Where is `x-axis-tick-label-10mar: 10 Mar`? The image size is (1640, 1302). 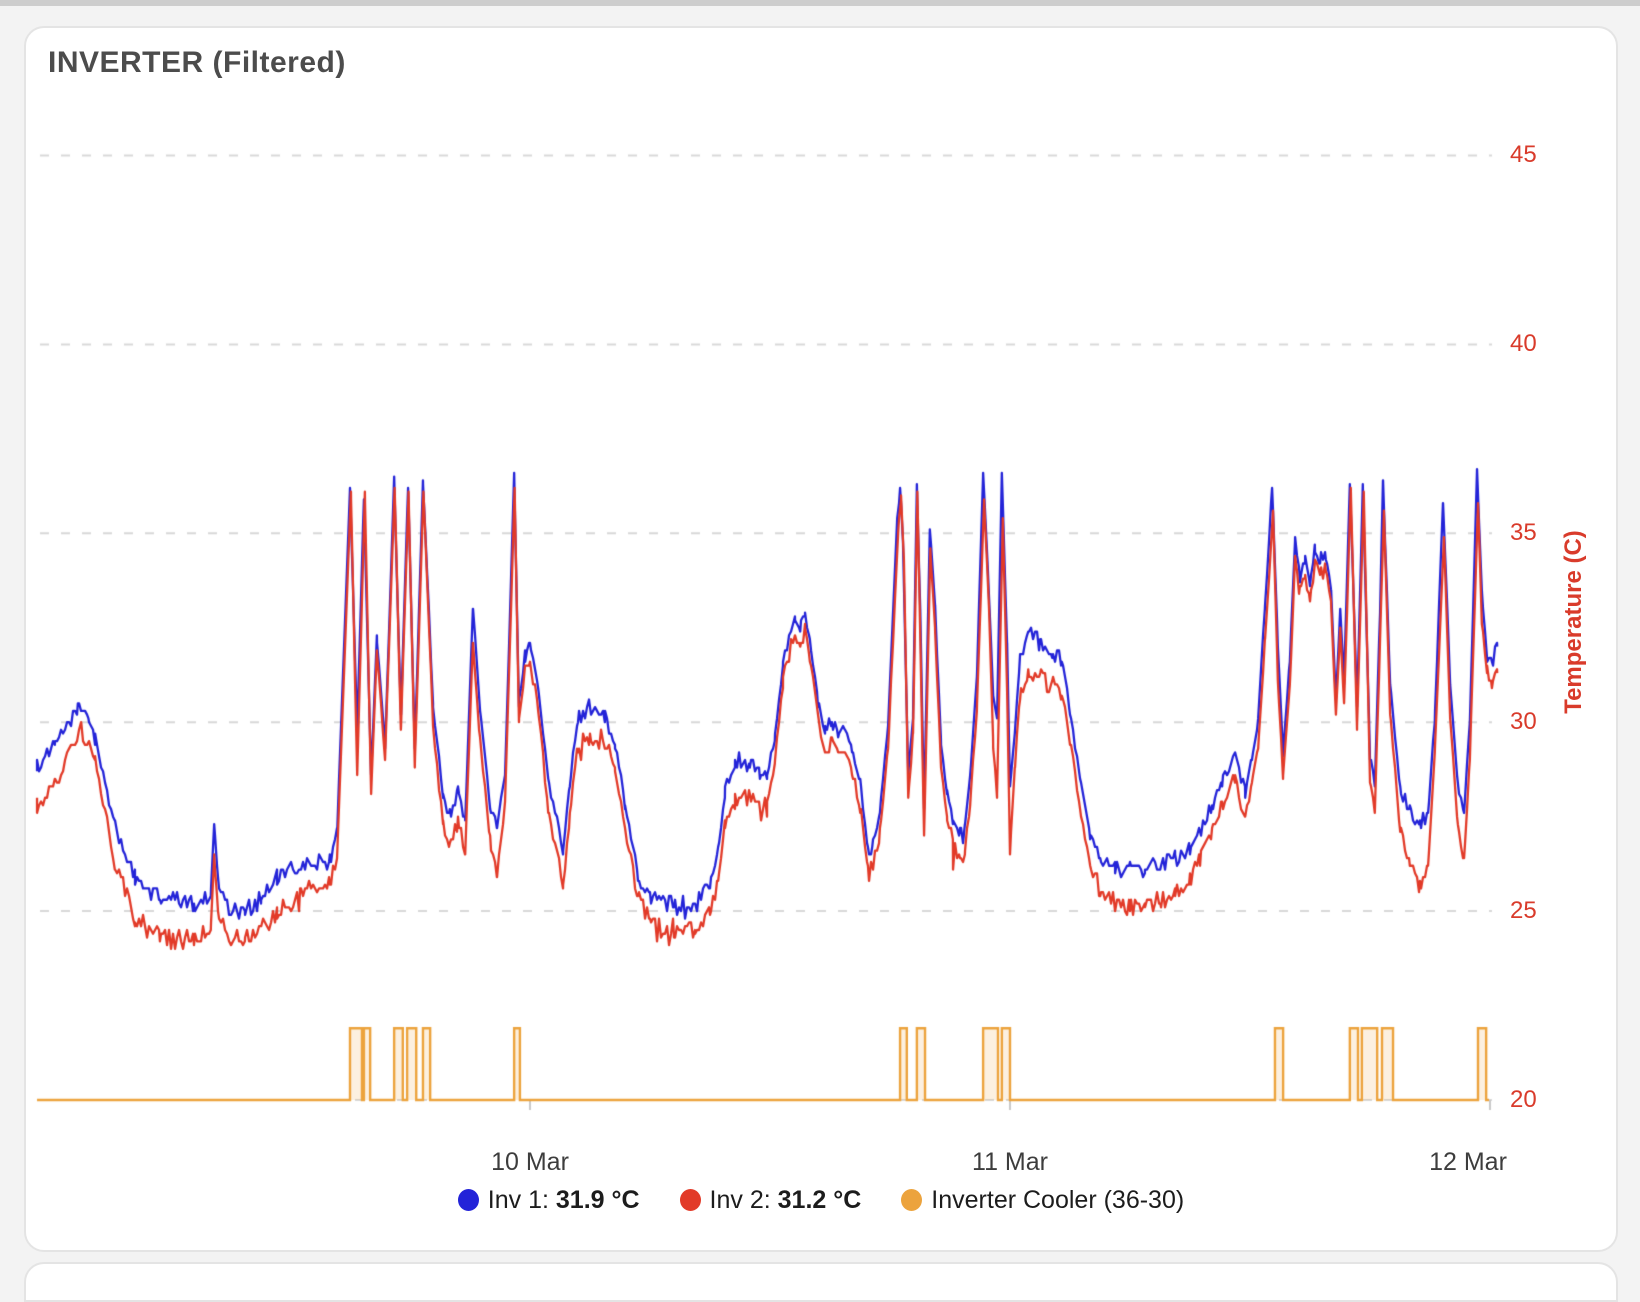 x-axis-tick-label-10mar: 10 Mar is located at coordinates (530, 1162).